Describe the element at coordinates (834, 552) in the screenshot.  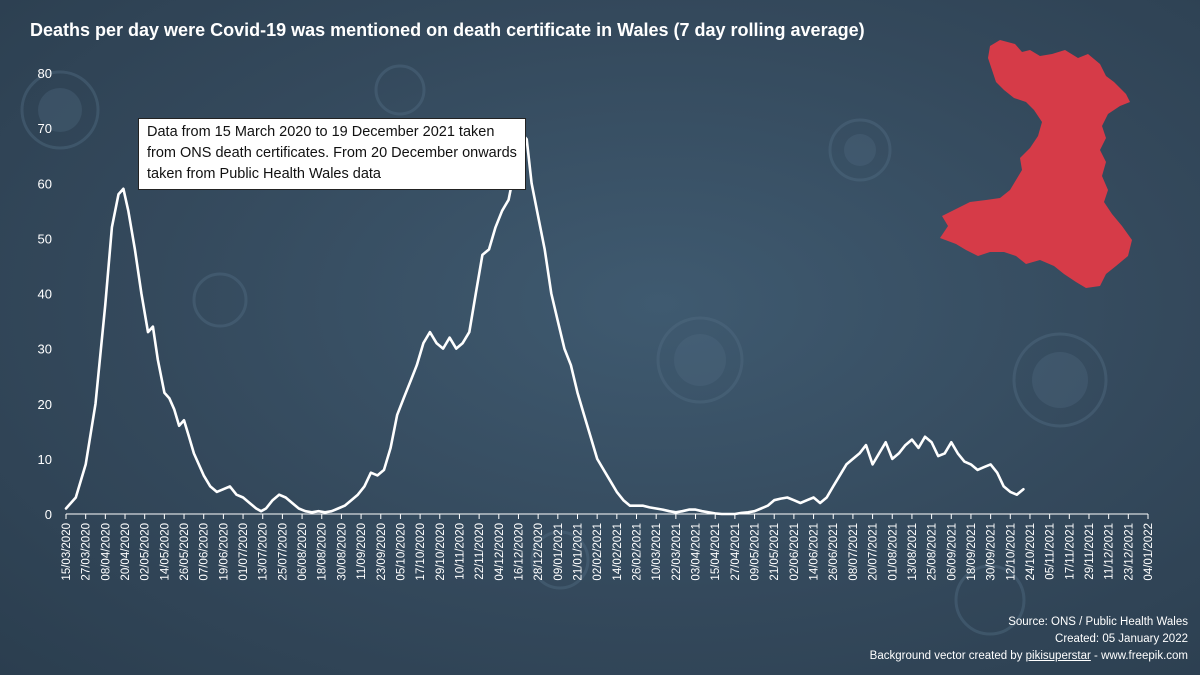
I see `x-tick-label: 26/06/2021` at that location.